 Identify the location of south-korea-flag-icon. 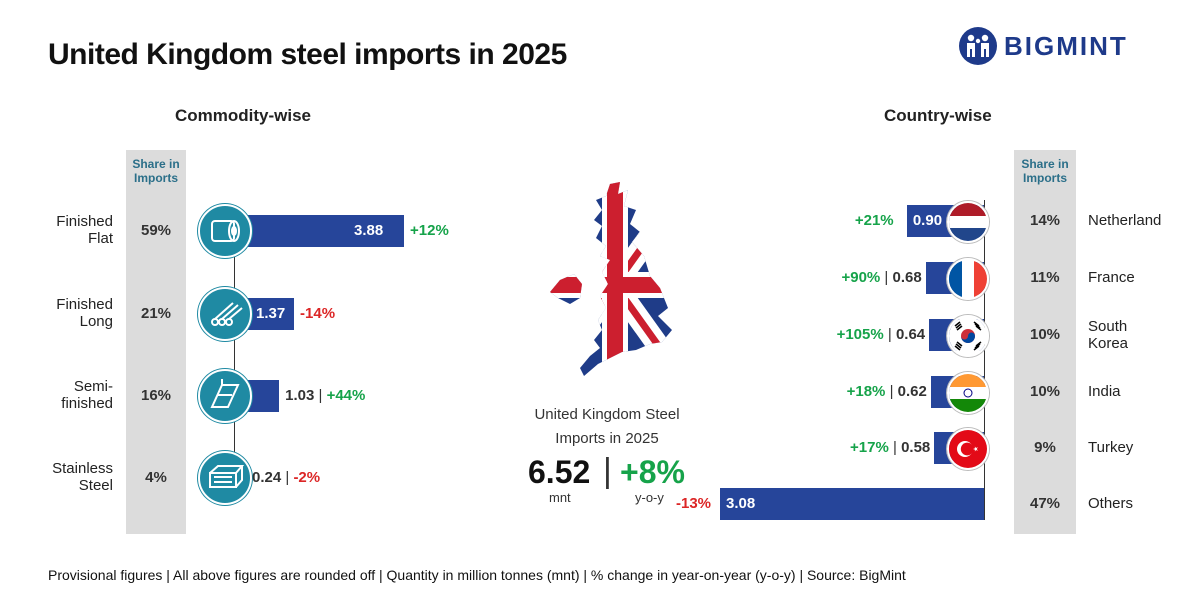
(968, 336).